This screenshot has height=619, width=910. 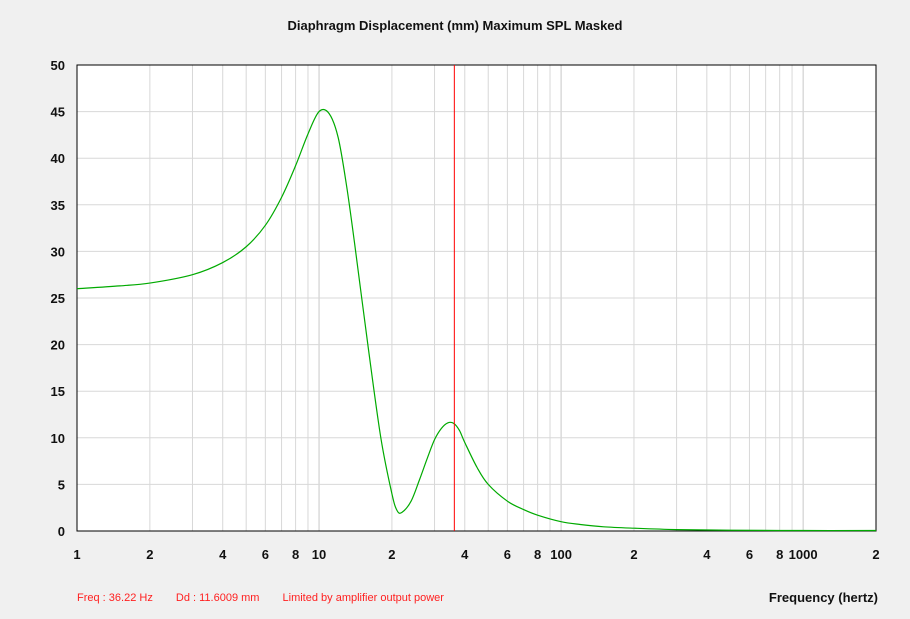 What do you see at coordinates (115, 598) in the screenshot?
I see `status-frequency: Freq : 36.22 Hz` at bounding box center [115, 598].